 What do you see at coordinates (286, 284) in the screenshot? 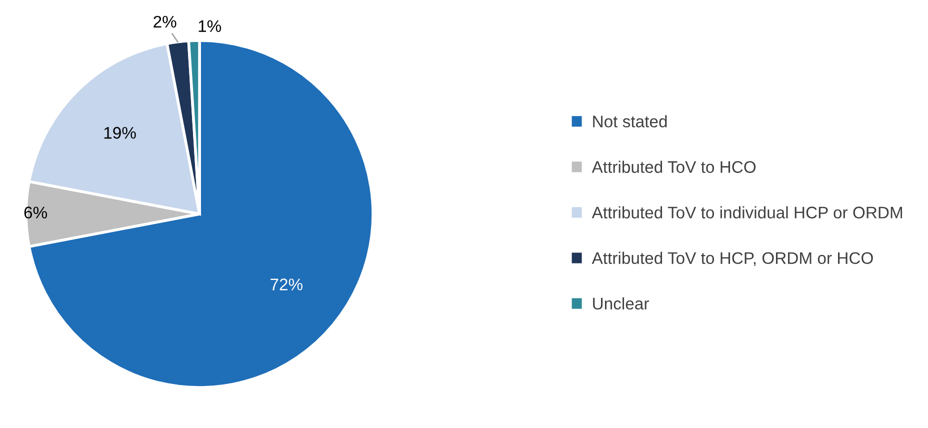
I see `data-label: 72%` at bounding box center [286, 284].